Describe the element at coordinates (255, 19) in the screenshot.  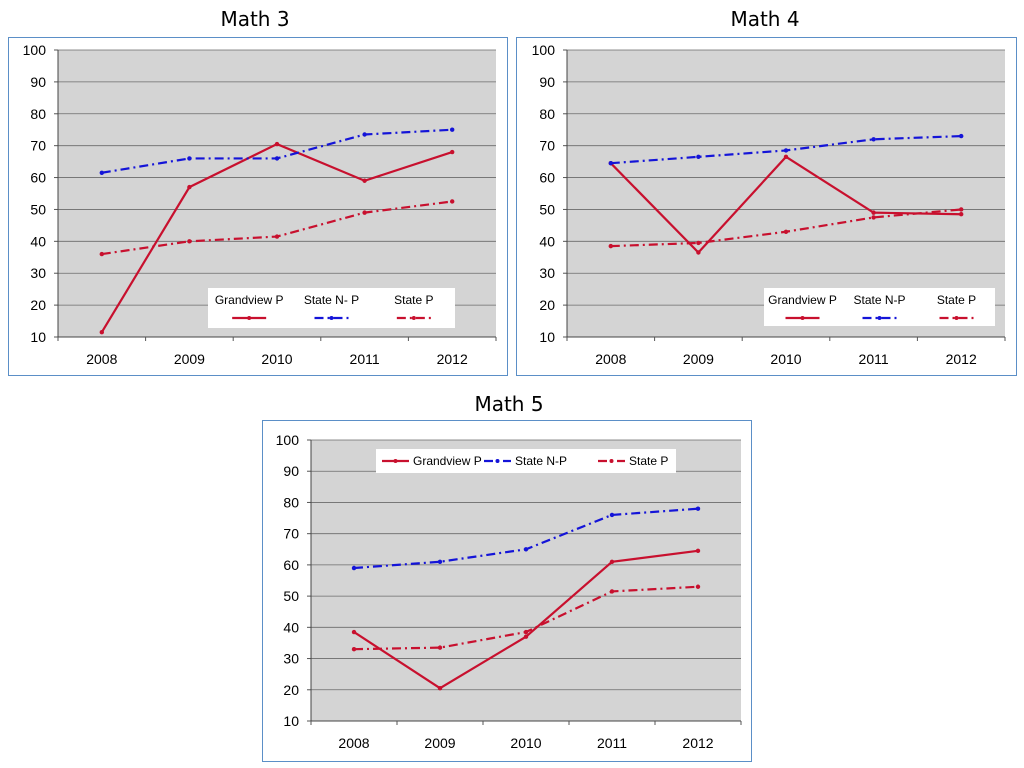
I see `chart-title-math3: Math 3` at that location.